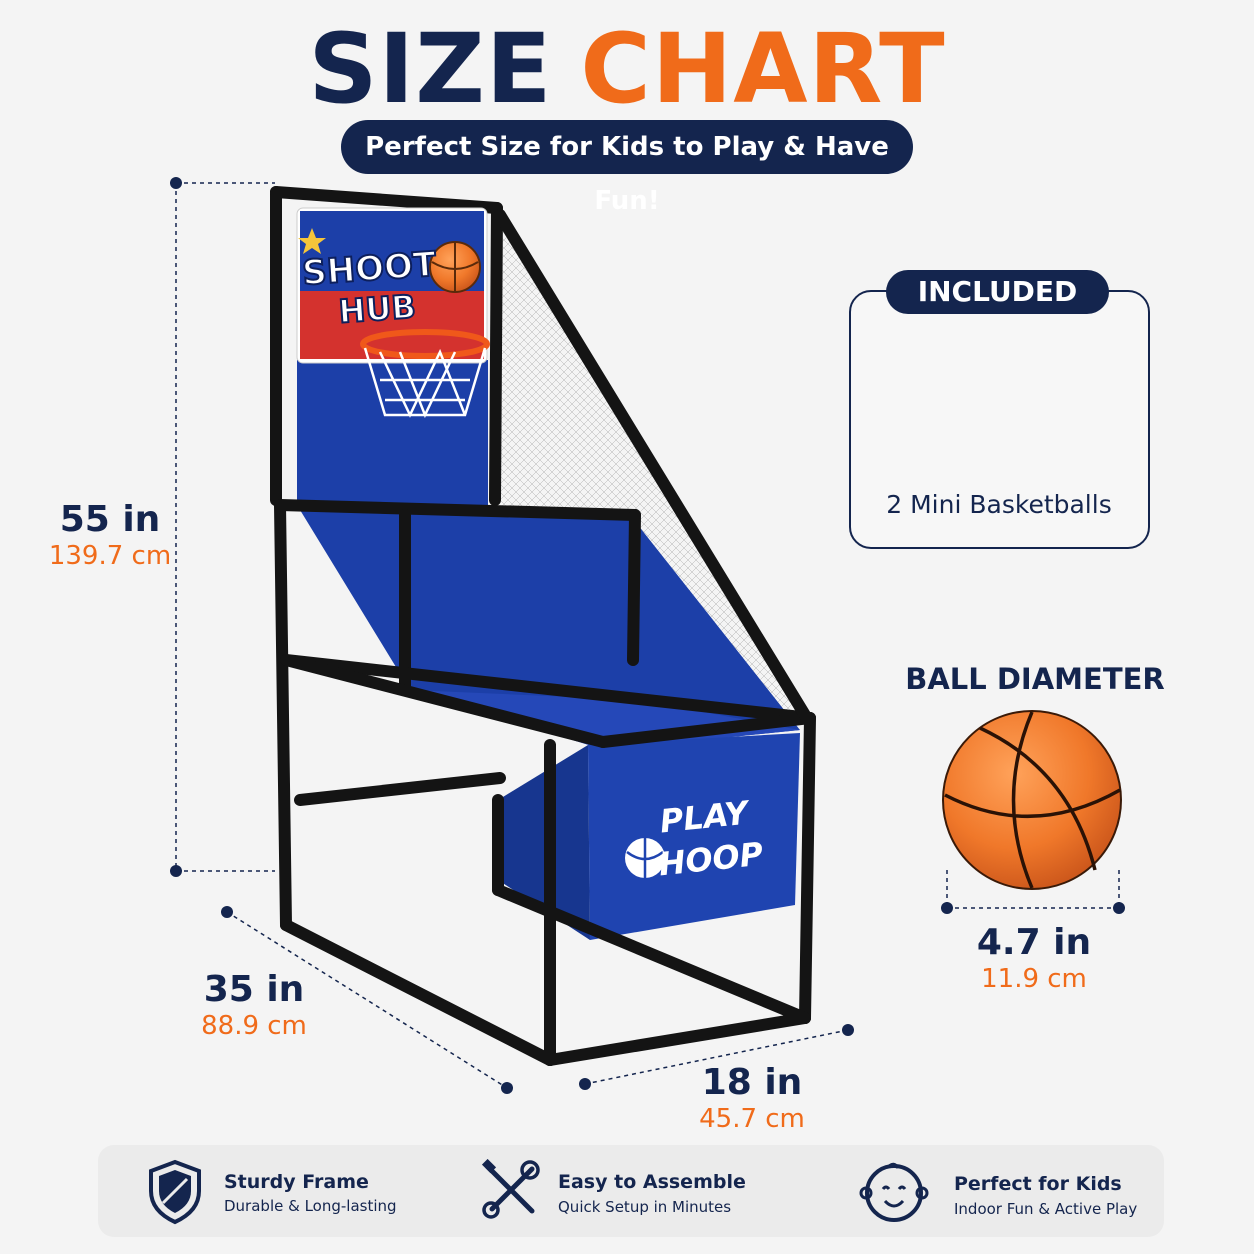 Image resolution: width=1254 pixels, height=1254 pixels. What do you see at coordinates (377, 308) in the screenshot?
I see `backboard-text-2: HUB` at bounding box center [377, 308].